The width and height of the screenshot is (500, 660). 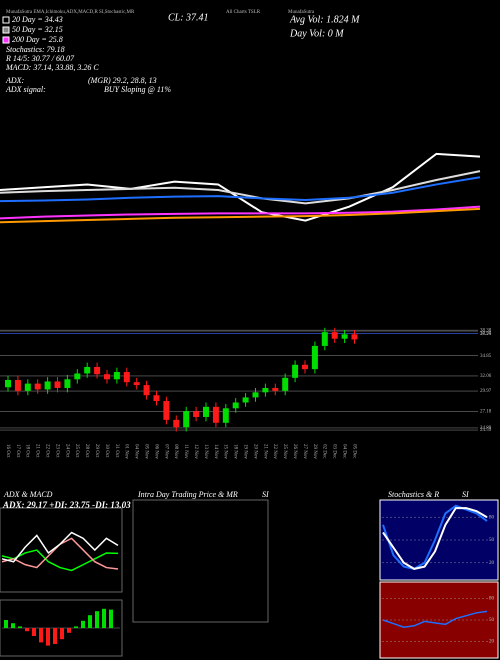 What do you see at coordinates (413, 494) in the screenshot?
I see `panel-title: Stochastics & R` at bounding box center [413, 494].